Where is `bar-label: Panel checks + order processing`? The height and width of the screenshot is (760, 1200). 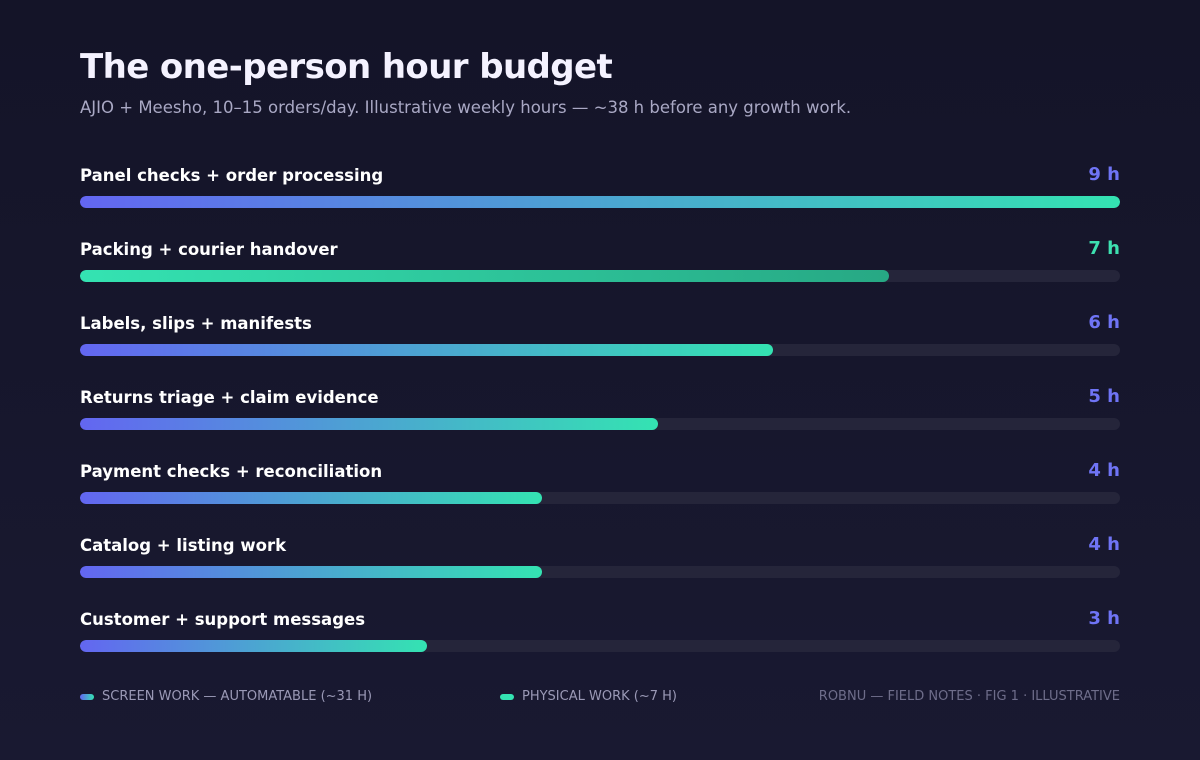 bar-label: Panel checks + order processing is located at coordinates (232, 175).